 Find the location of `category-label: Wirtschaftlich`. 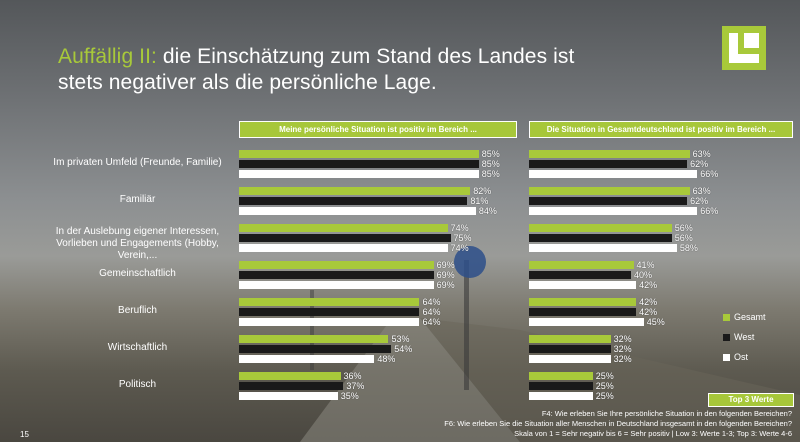

category-label: Wirtschaftlich is located at coordinates (137, 347).